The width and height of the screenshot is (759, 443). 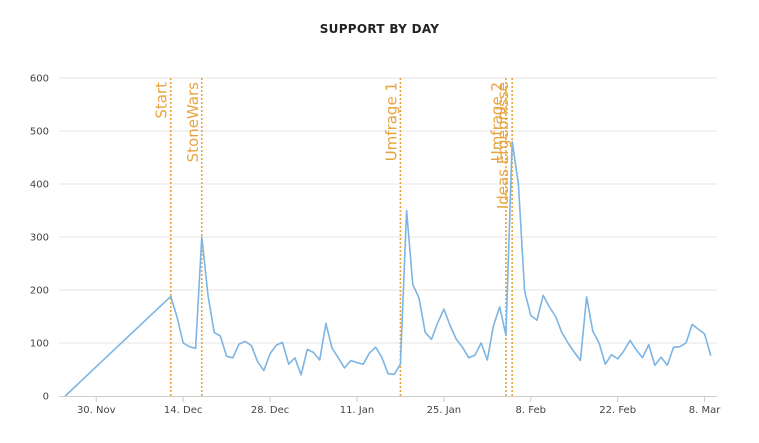 What do you see at coordinates (39, 132) in the screenshot?
I see `y-tick-label: 500` at bounding box center [39, 132].